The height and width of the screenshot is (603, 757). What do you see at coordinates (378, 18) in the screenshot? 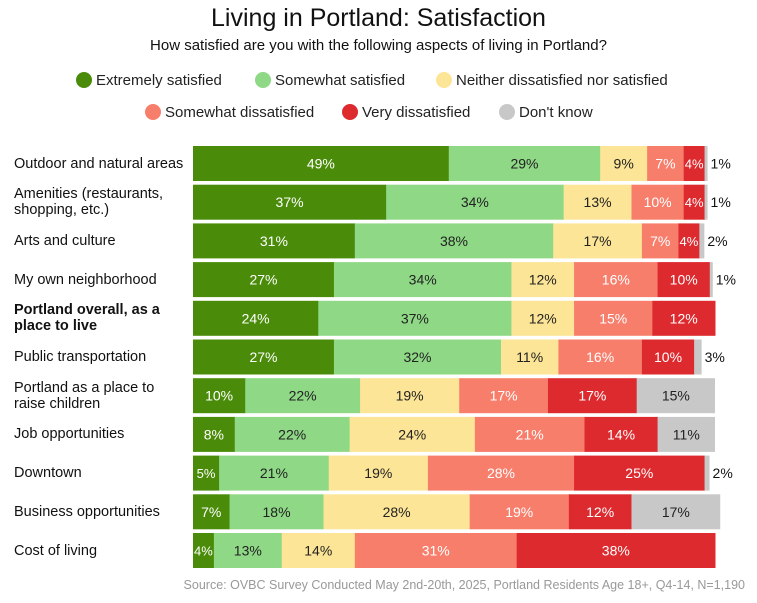
I see `chart-title: Living in Portland: Satisfaction` at bounding box center [378, 18].